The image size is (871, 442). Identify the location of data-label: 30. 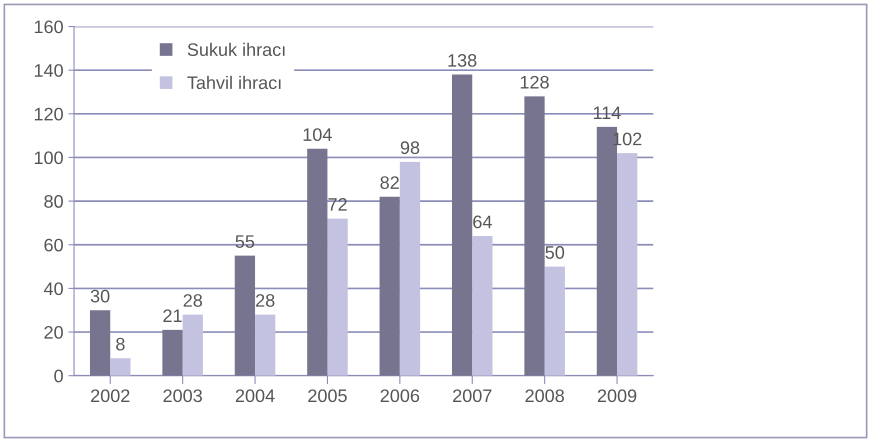
(100, 296).